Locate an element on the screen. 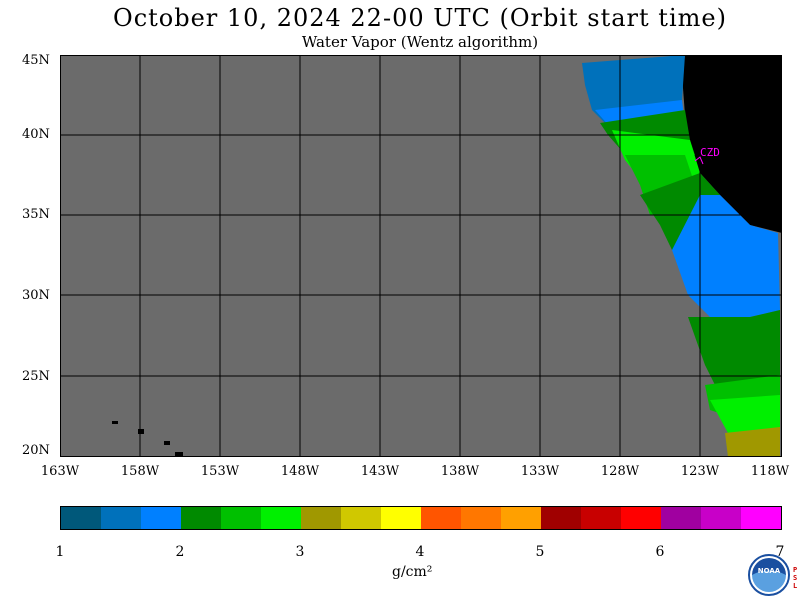 Image resolution: width=800 pixels, height=600 pixels. land-mass is located at coordinates (732, 144).